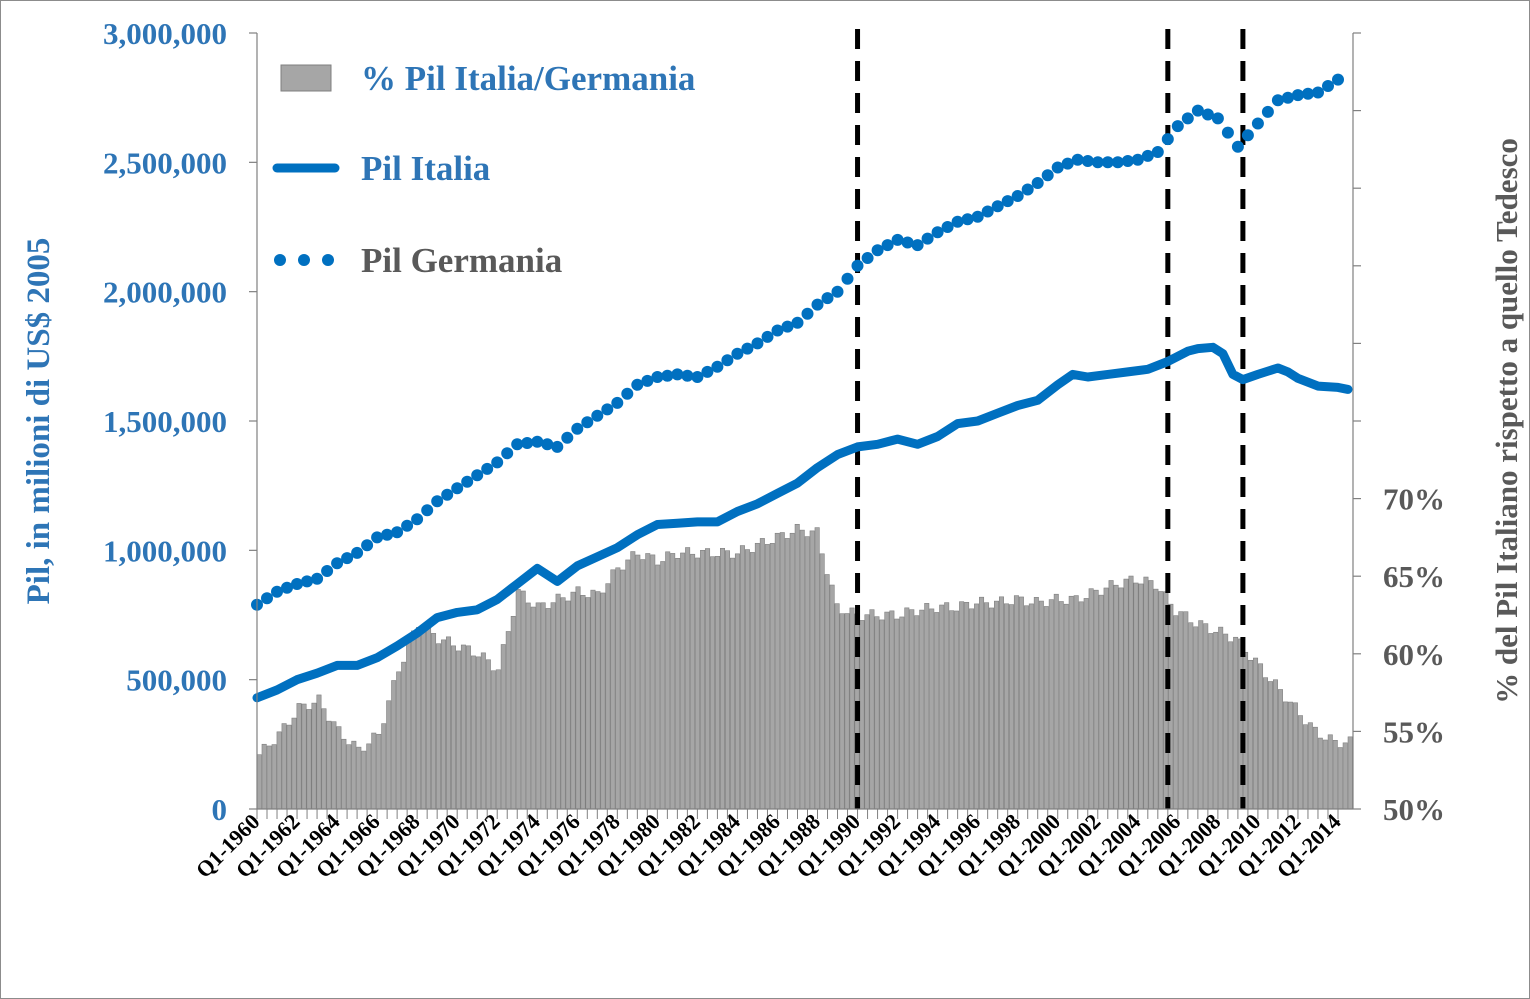 The height and width of the screenshot is (999, 1530). Describe the element at coordinates (1414, 576) in the screenshot. I see `right-tick-label: 65%` at that location.